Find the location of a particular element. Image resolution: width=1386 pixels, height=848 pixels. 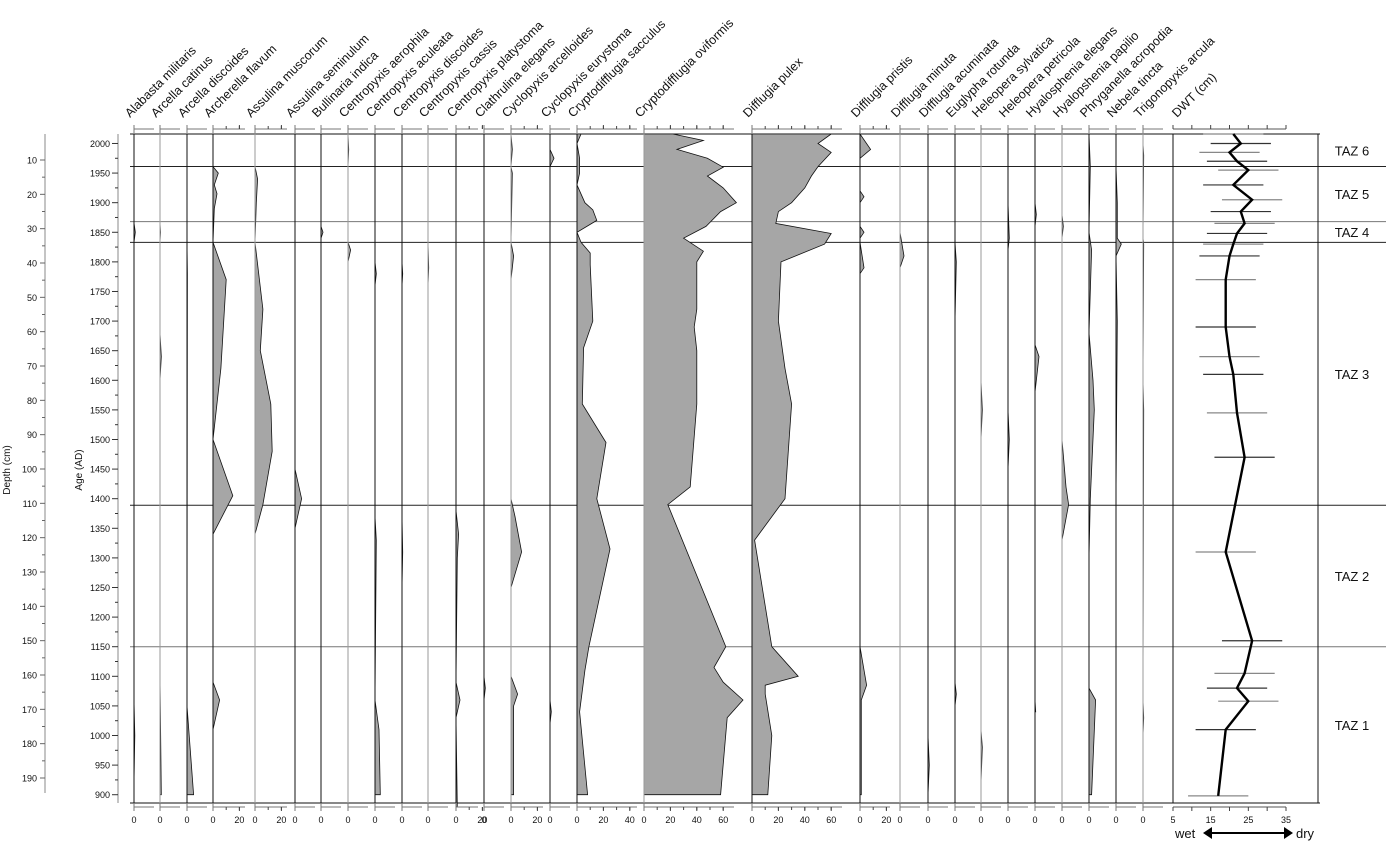

zone-label: TAZ 1 is located at coordinates (1352, 725).